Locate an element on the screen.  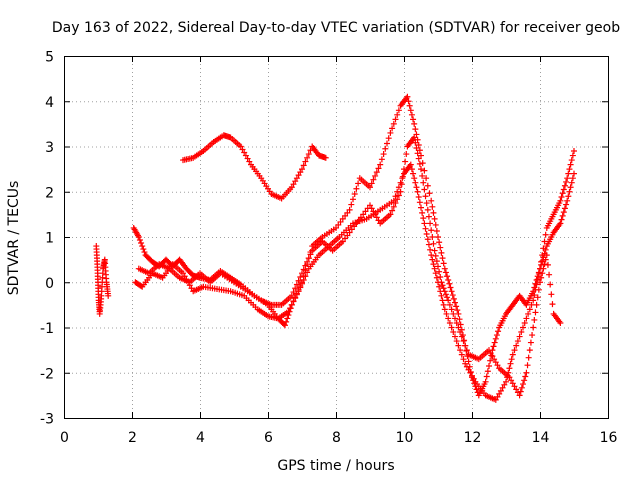
y-tick-labels: -3 -2 -1 0 1 2 3 4 5 is located at coordinates (47, 239).